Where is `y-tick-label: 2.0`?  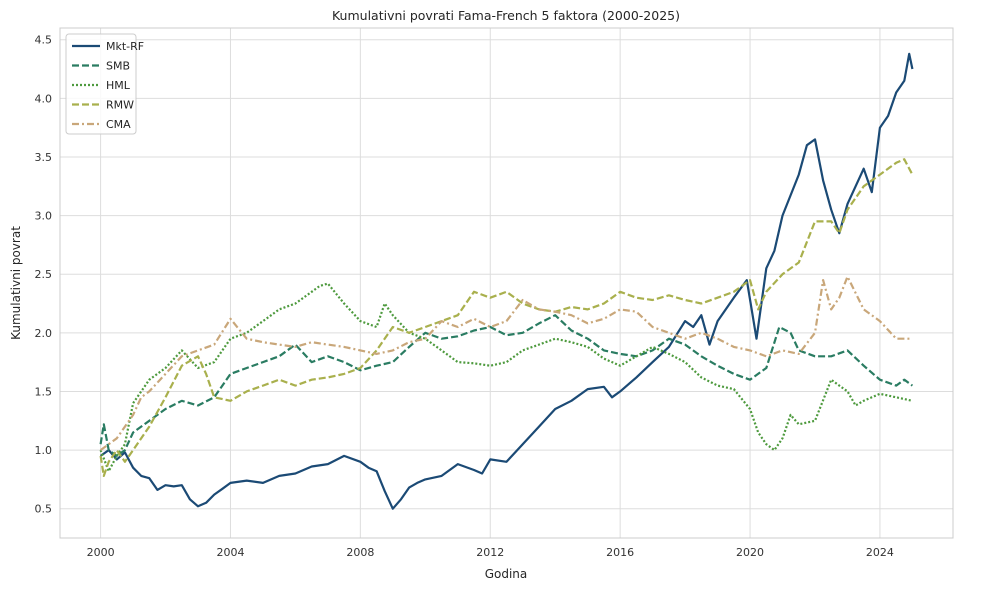
y-tick-label: 2.0 is located at coordinates (44, 333).